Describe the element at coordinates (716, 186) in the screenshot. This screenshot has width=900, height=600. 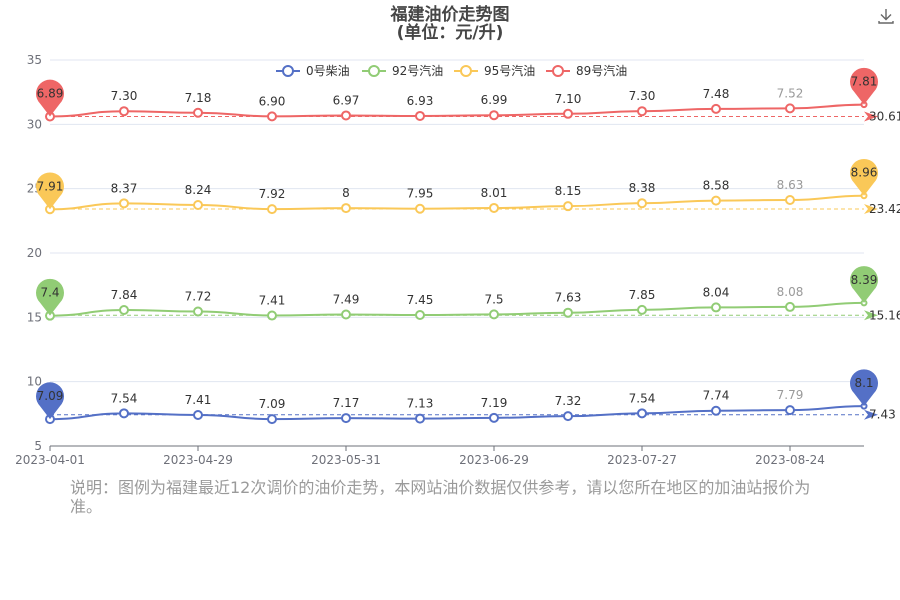
I see `data-label: 8.58` at that location.